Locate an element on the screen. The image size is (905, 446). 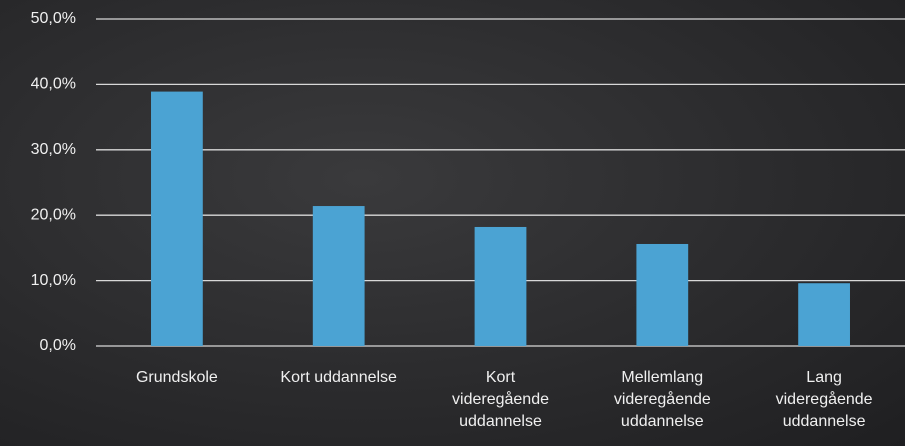
x-tick-label: Grundskole is located at coordinates (176, 377).